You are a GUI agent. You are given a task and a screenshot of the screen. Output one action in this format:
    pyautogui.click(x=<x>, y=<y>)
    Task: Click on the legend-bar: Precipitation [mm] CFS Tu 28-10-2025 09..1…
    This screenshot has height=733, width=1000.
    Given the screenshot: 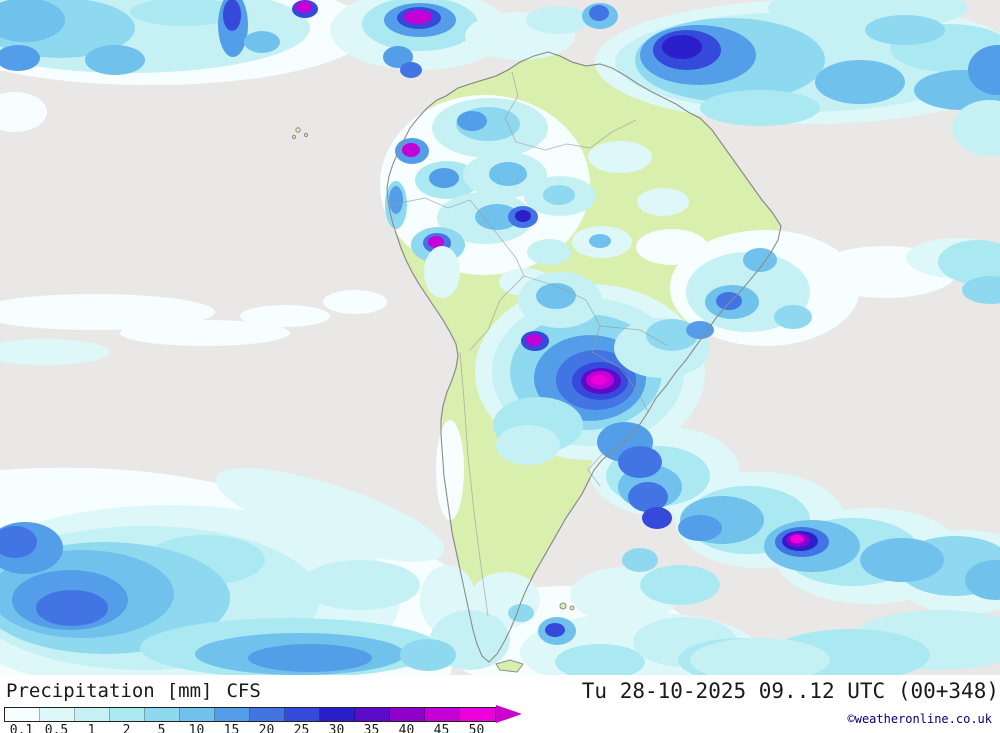 What is the action you would take?
    pyautogui.click(x=500, y=704)
    